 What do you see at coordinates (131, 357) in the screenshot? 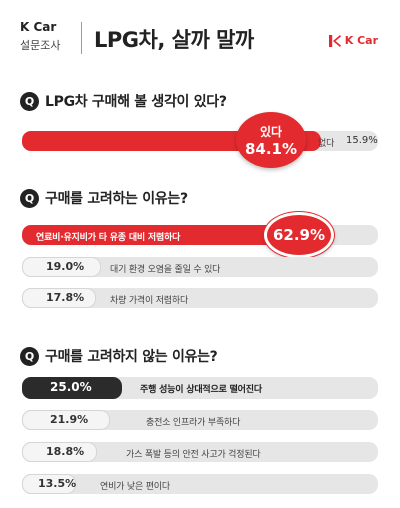
I see `question-3-title: 구매를 고려하지 않는 이유는?` at bounding box center [131, 357].